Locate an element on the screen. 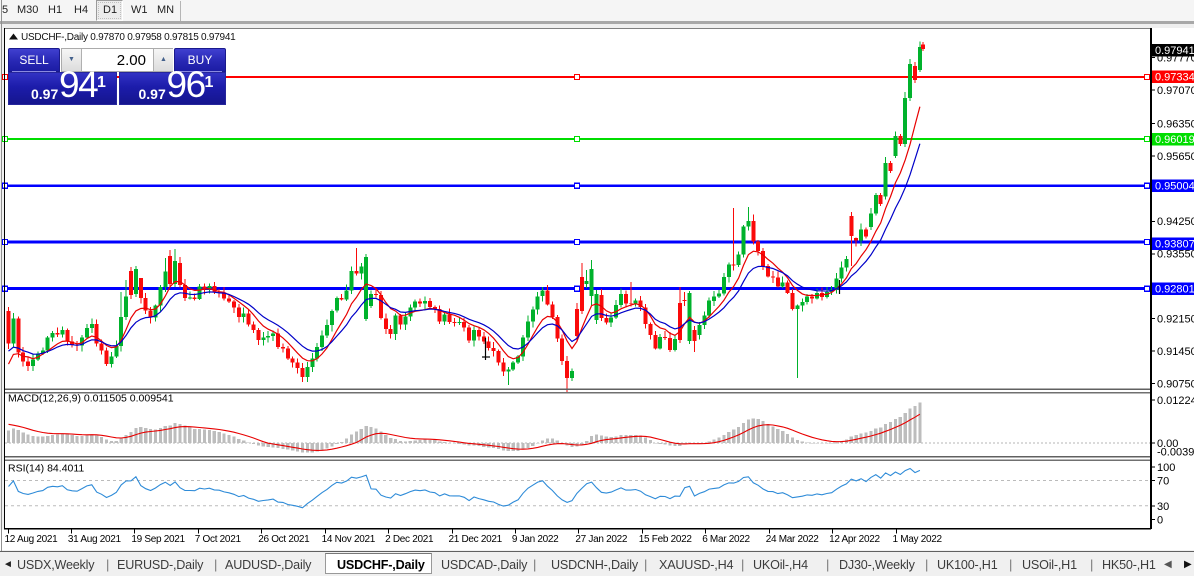  svg-text: 0.93550 is located at coordinates (1175, 255).